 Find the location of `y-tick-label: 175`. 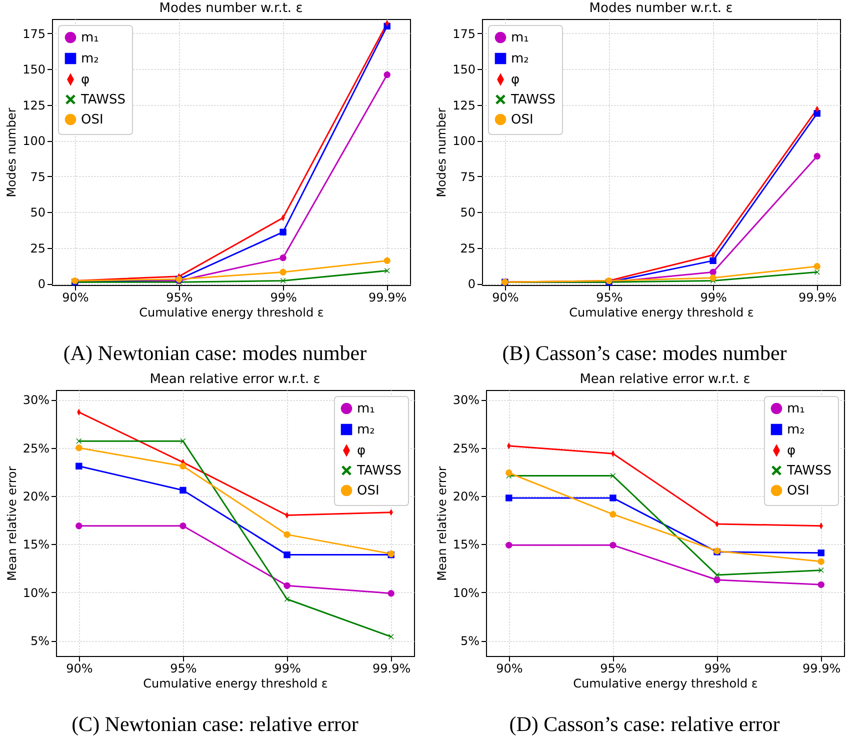

y-tick-label: 175 is located at coordinates (34, 33).